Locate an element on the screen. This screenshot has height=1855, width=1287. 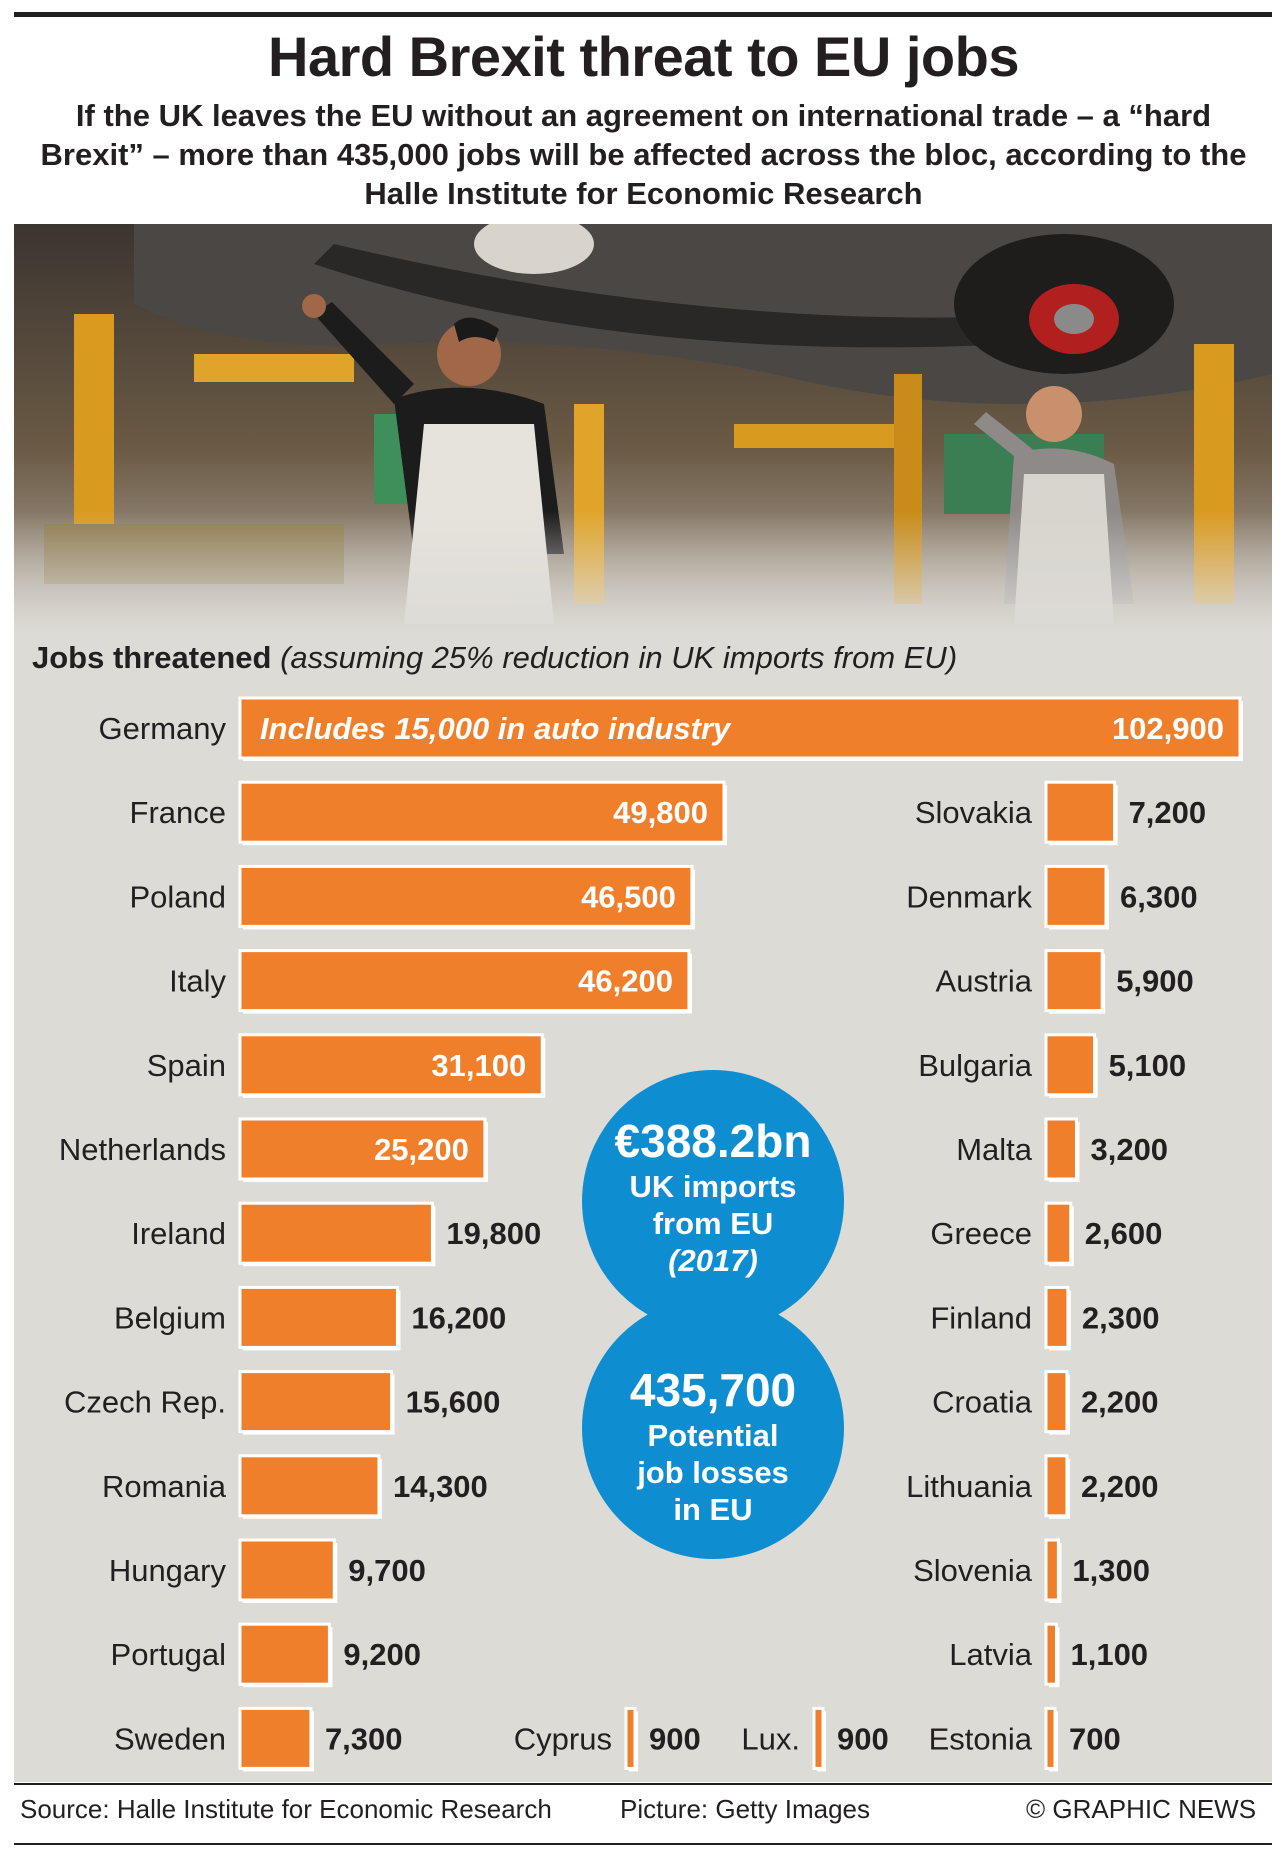
country-label-belgium: Belgium is located at coordinates (170, 1317).